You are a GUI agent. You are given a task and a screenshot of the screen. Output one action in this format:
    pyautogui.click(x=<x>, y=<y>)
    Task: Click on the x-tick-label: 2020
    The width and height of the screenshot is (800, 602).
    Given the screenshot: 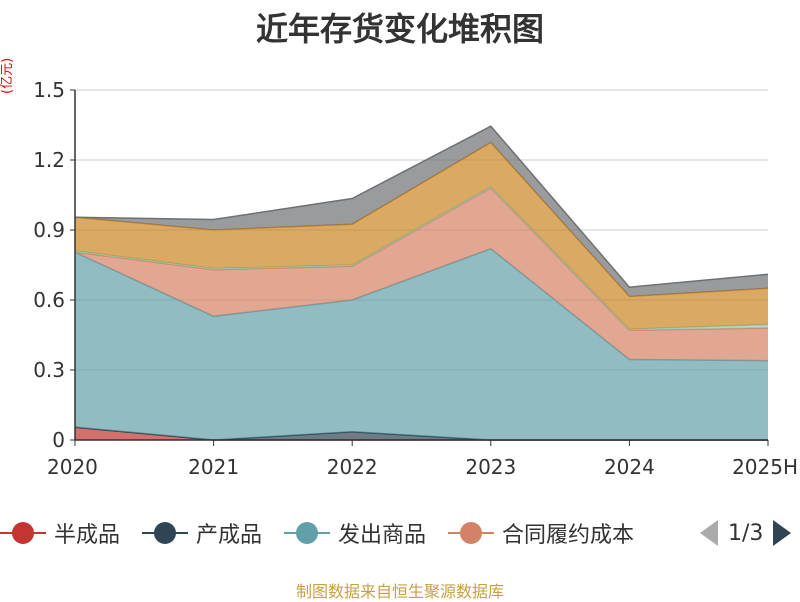 What is the action you would take?
    pyautogui.click(x=72, y=467)
    